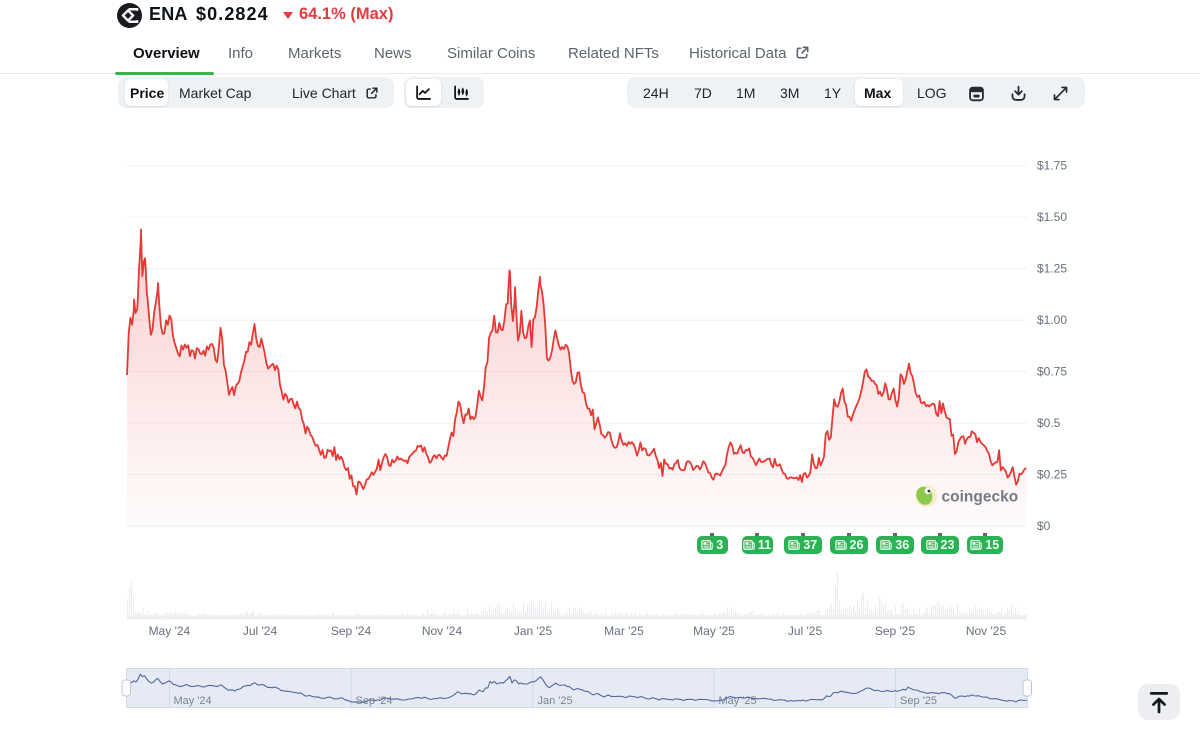 The image size is (1200, 729). What do you see at coordinates (980, 497) in the screenshot?
I see `svg-text: coingecko` at bounding box center [980, 497].